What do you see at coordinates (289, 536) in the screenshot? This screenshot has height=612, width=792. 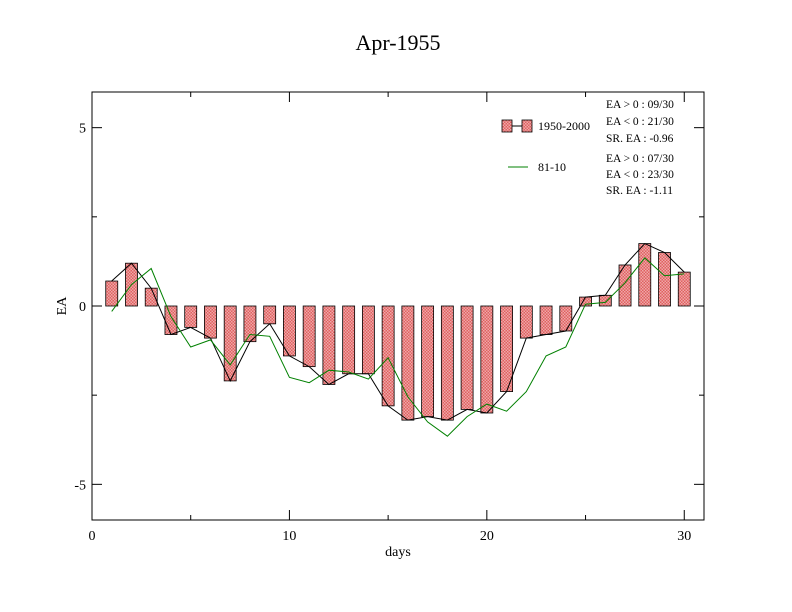 I see `x-tick-label-10: 10` at bounding box center [289, 536].